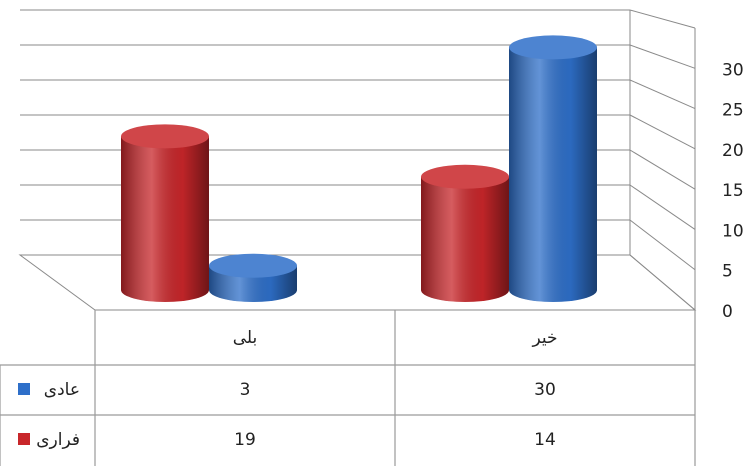  I want to click on table-value: 30, so click(545, 390).